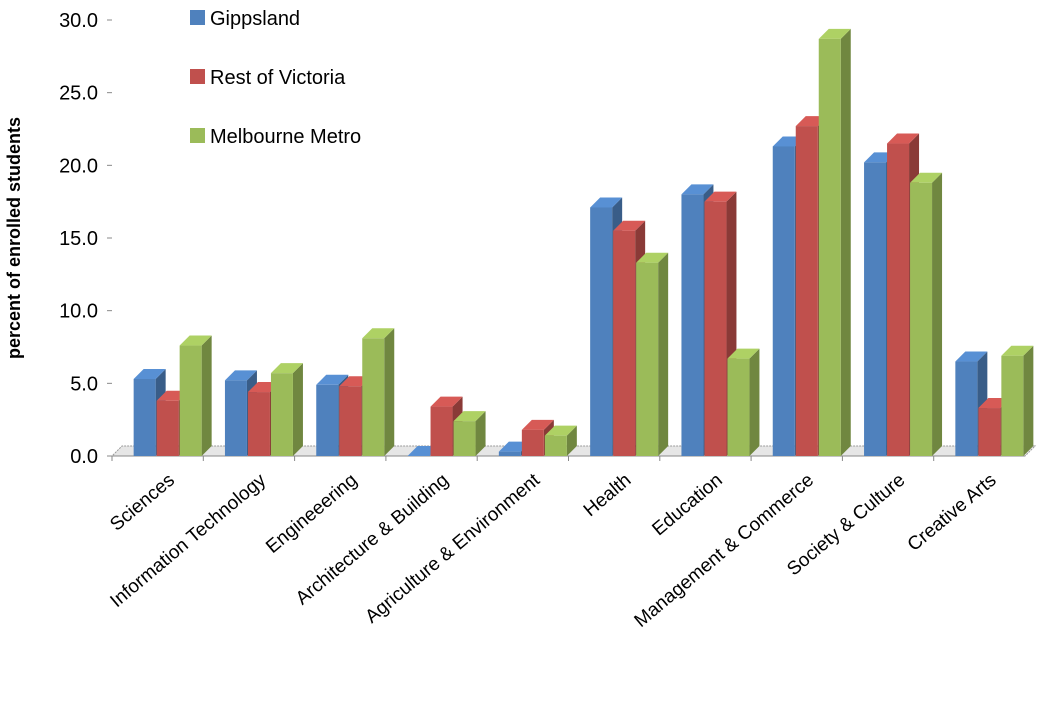 Image resolution: width=1046 pixels, height=712 pixels. I want to click on legend: Gippsland Rest of Victoria Melbourne Metro, so click(275, 78).